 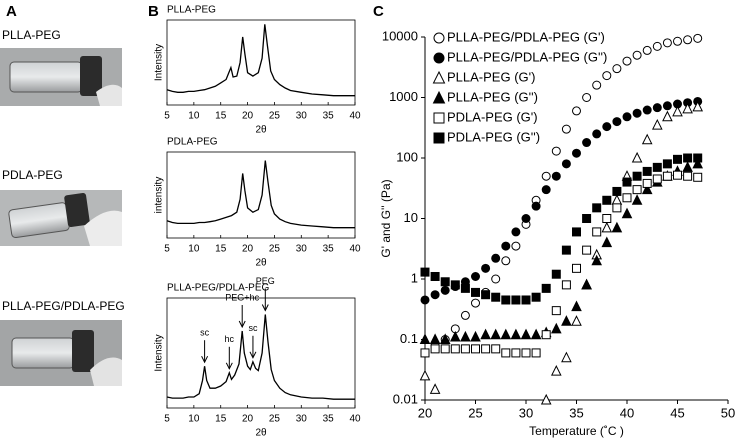 What do you see at coordinates (248, 419) in the screenshot?
I see `x-tick-label: 20` at bounding box center [248, 419].